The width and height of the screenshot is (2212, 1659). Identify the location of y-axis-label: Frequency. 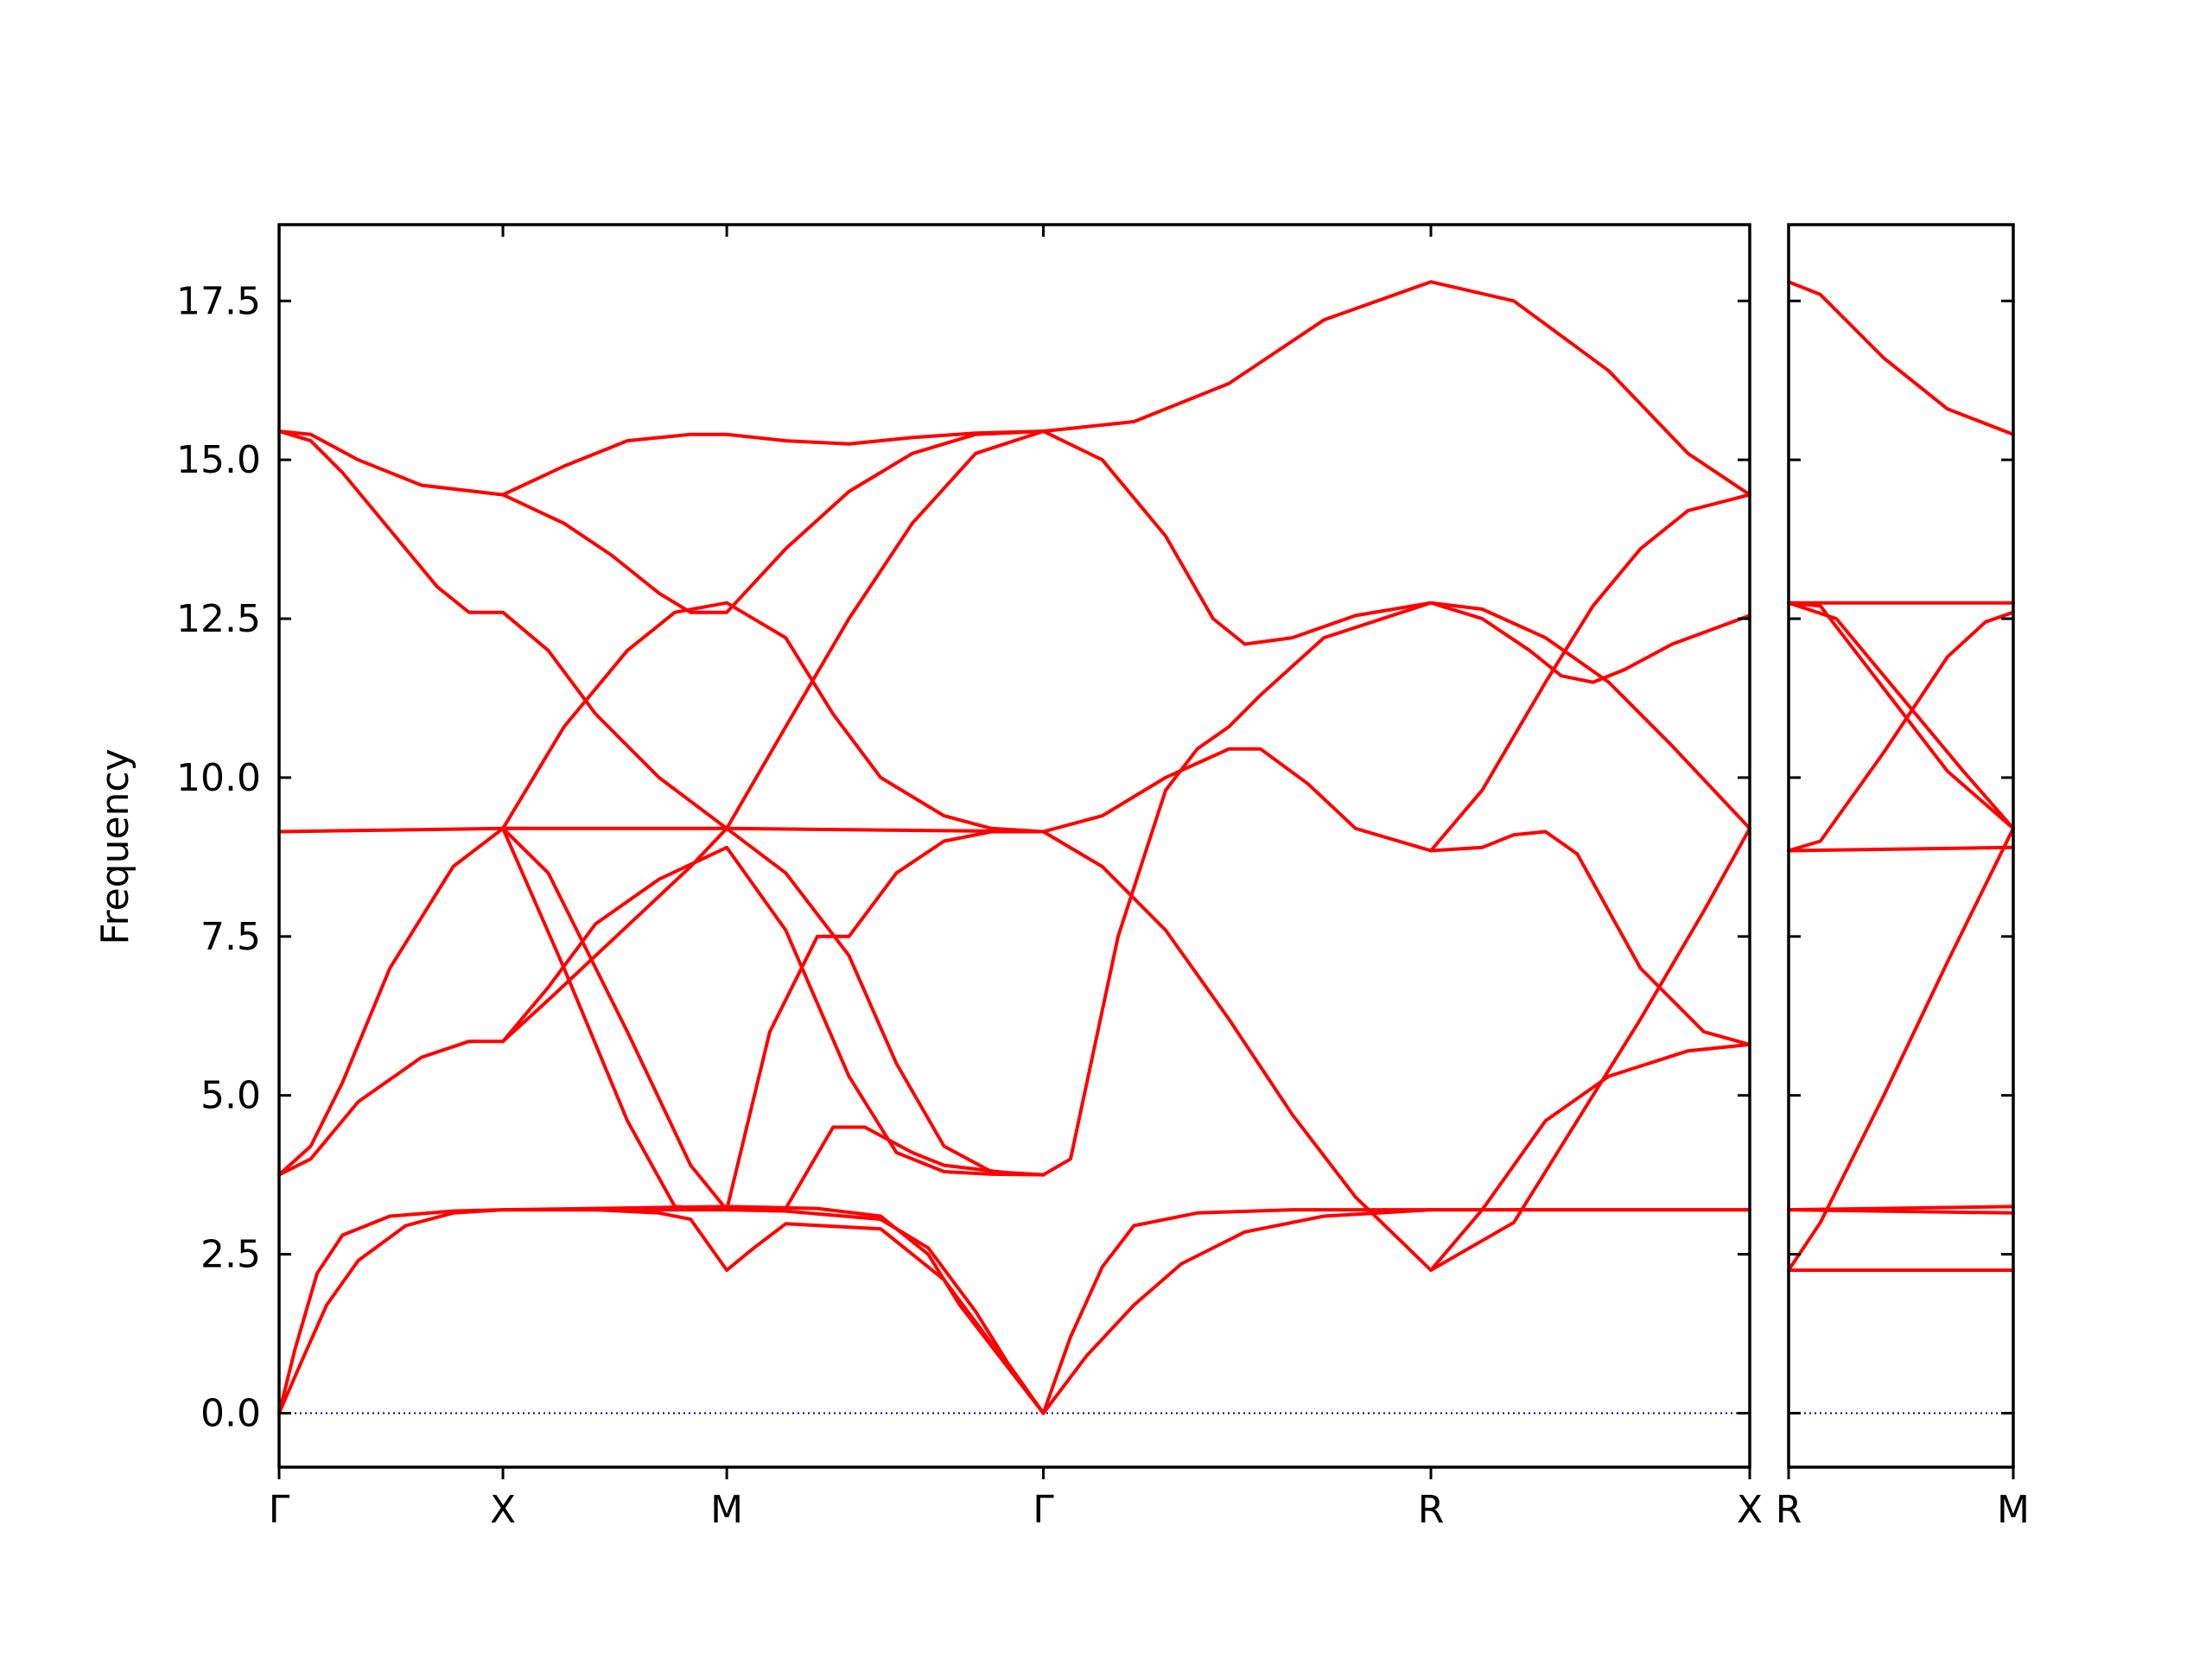
(115, 846).